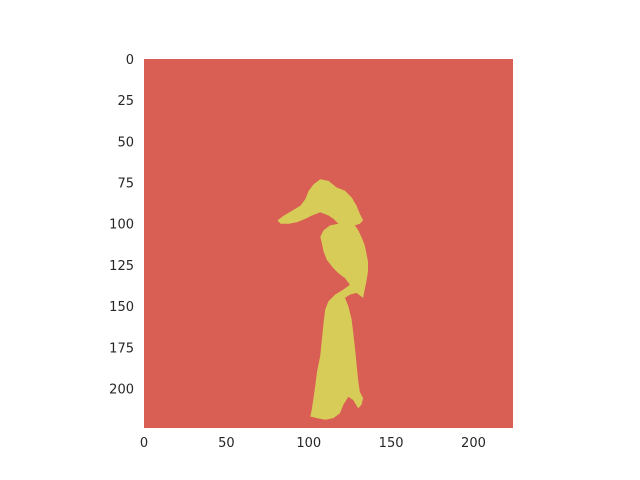 This screenshot has width=640, height=480. What do you see at coordinates (121, 389) in the screenshot?
I see `y-tick-label: 200` at bounding box center [121, 389].